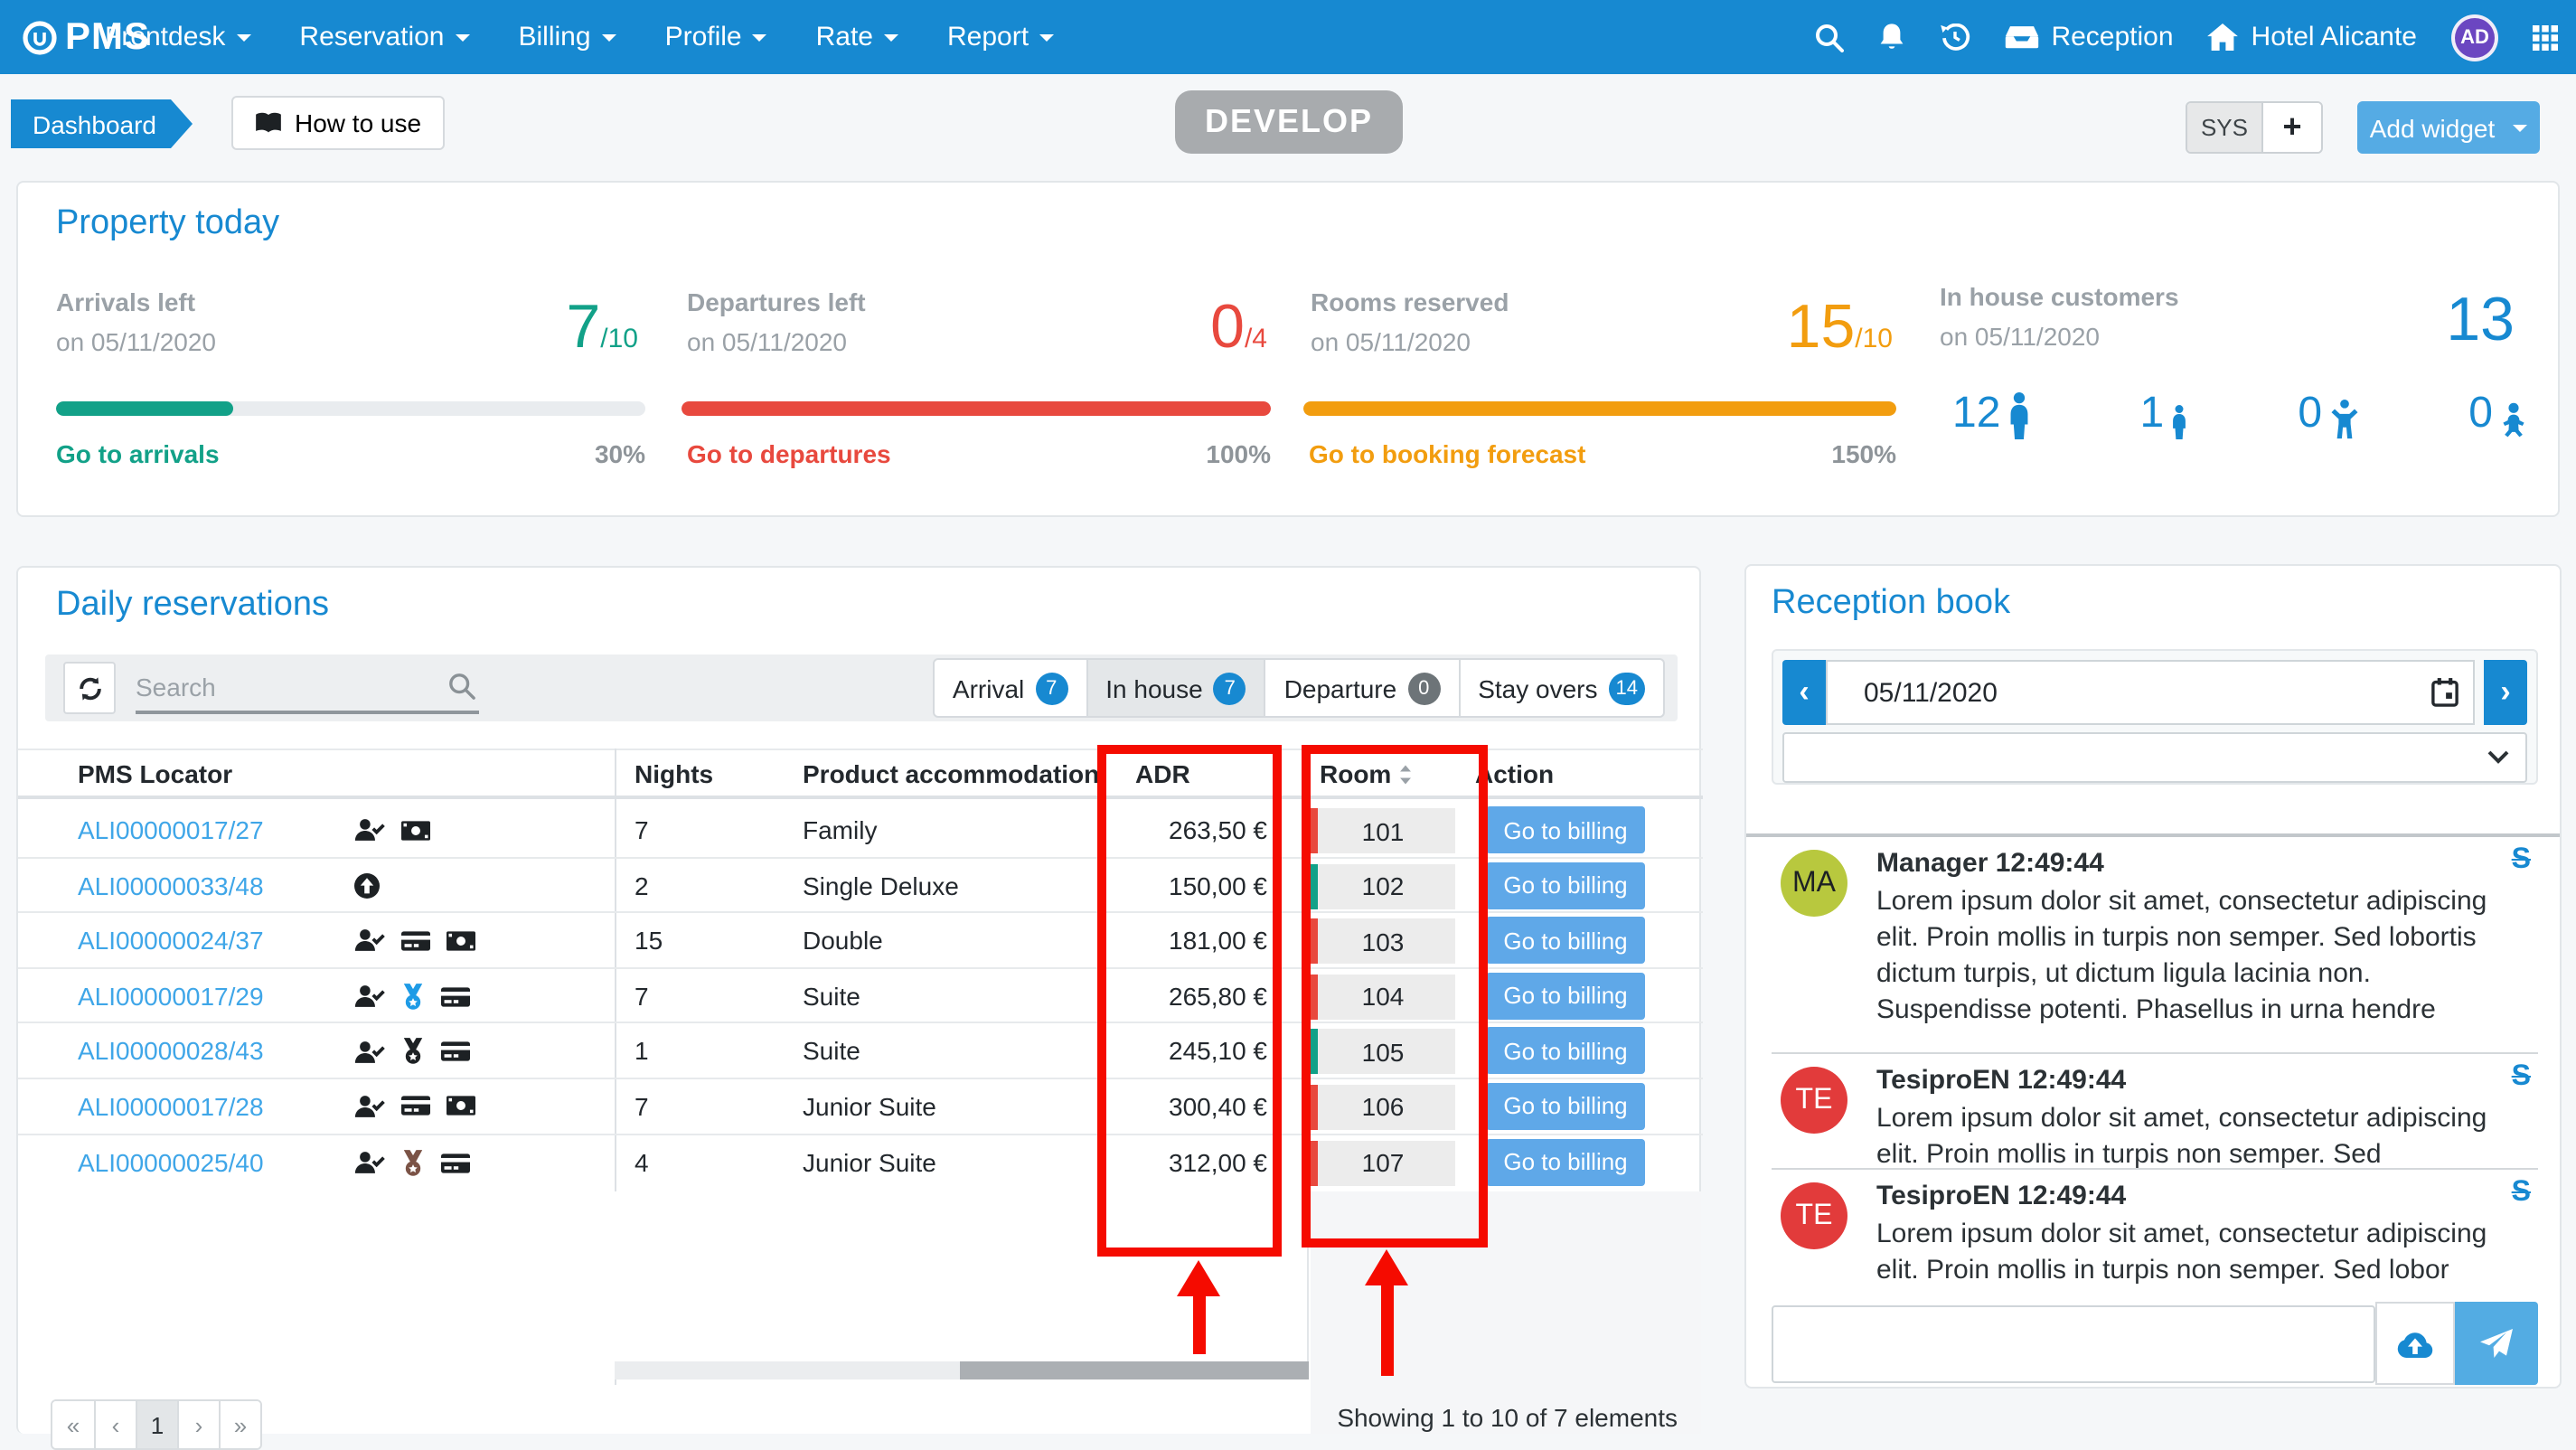 The image size is (2576, 1450). What do you see at coordinates (157, 1425) in the screenshot?
I see `page-1: 1` at bounding box center [157, 1425].